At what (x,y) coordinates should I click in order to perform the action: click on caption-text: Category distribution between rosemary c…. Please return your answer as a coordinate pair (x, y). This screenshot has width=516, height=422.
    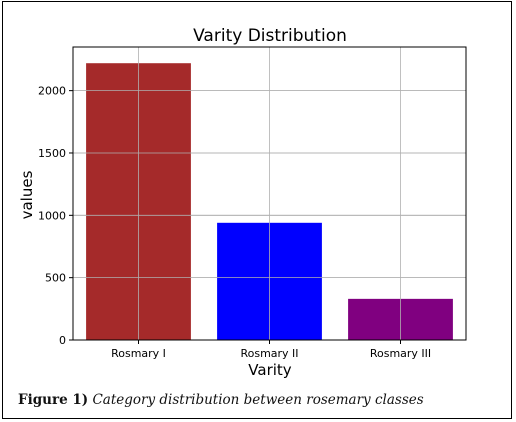
    Looking at the image, I should click on (258, 400).